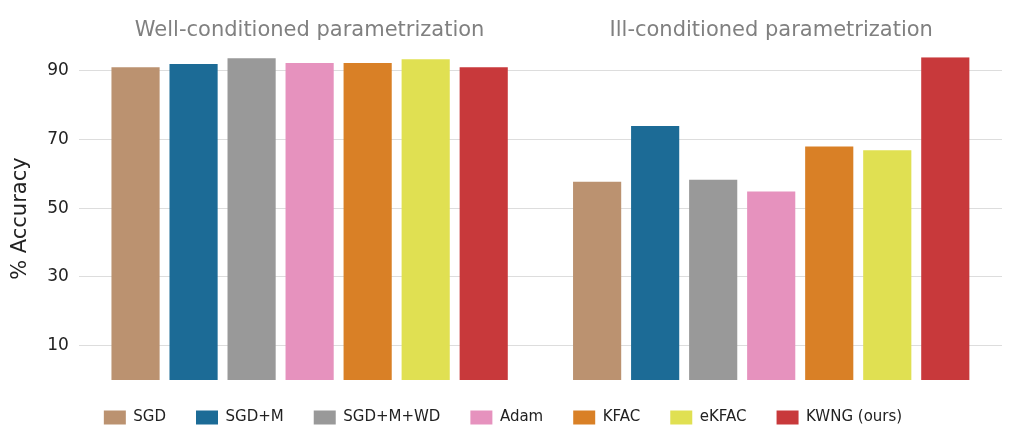 The height and width of the screenshot is (437, 1010). Describe the element at coordinates (58, 344) in the screenshot. I see `y-tick-label: 10` at that location.